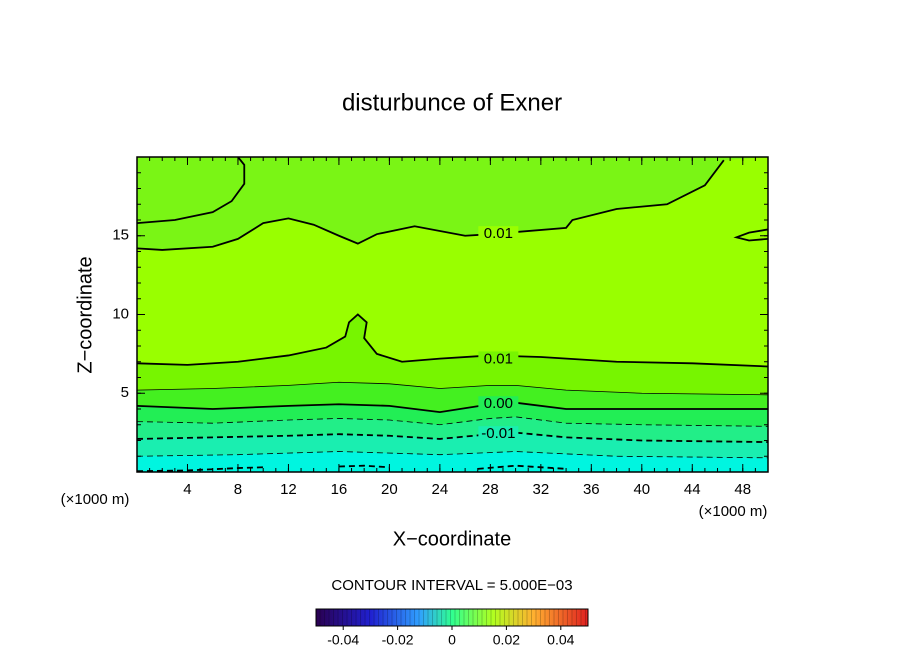  Describe the element at coordinates (343, 640) in the screenshot. I see `colorbar-tick-label: -0.04` at that location.